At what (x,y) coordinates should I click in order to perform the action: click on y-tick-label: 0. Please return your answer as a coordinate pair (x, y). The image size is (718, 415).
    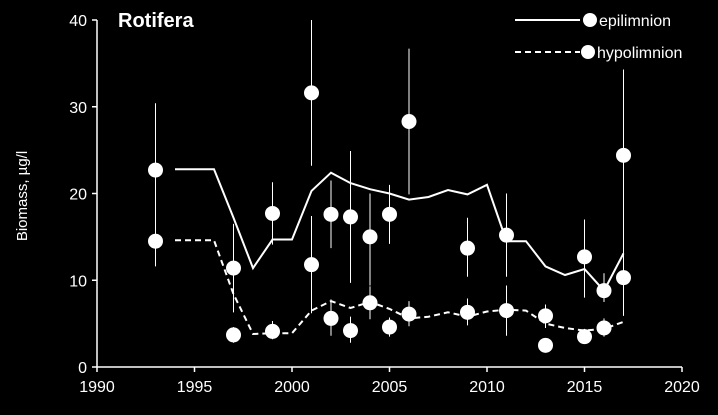
    Looking at the image, I should click on (82, 368).